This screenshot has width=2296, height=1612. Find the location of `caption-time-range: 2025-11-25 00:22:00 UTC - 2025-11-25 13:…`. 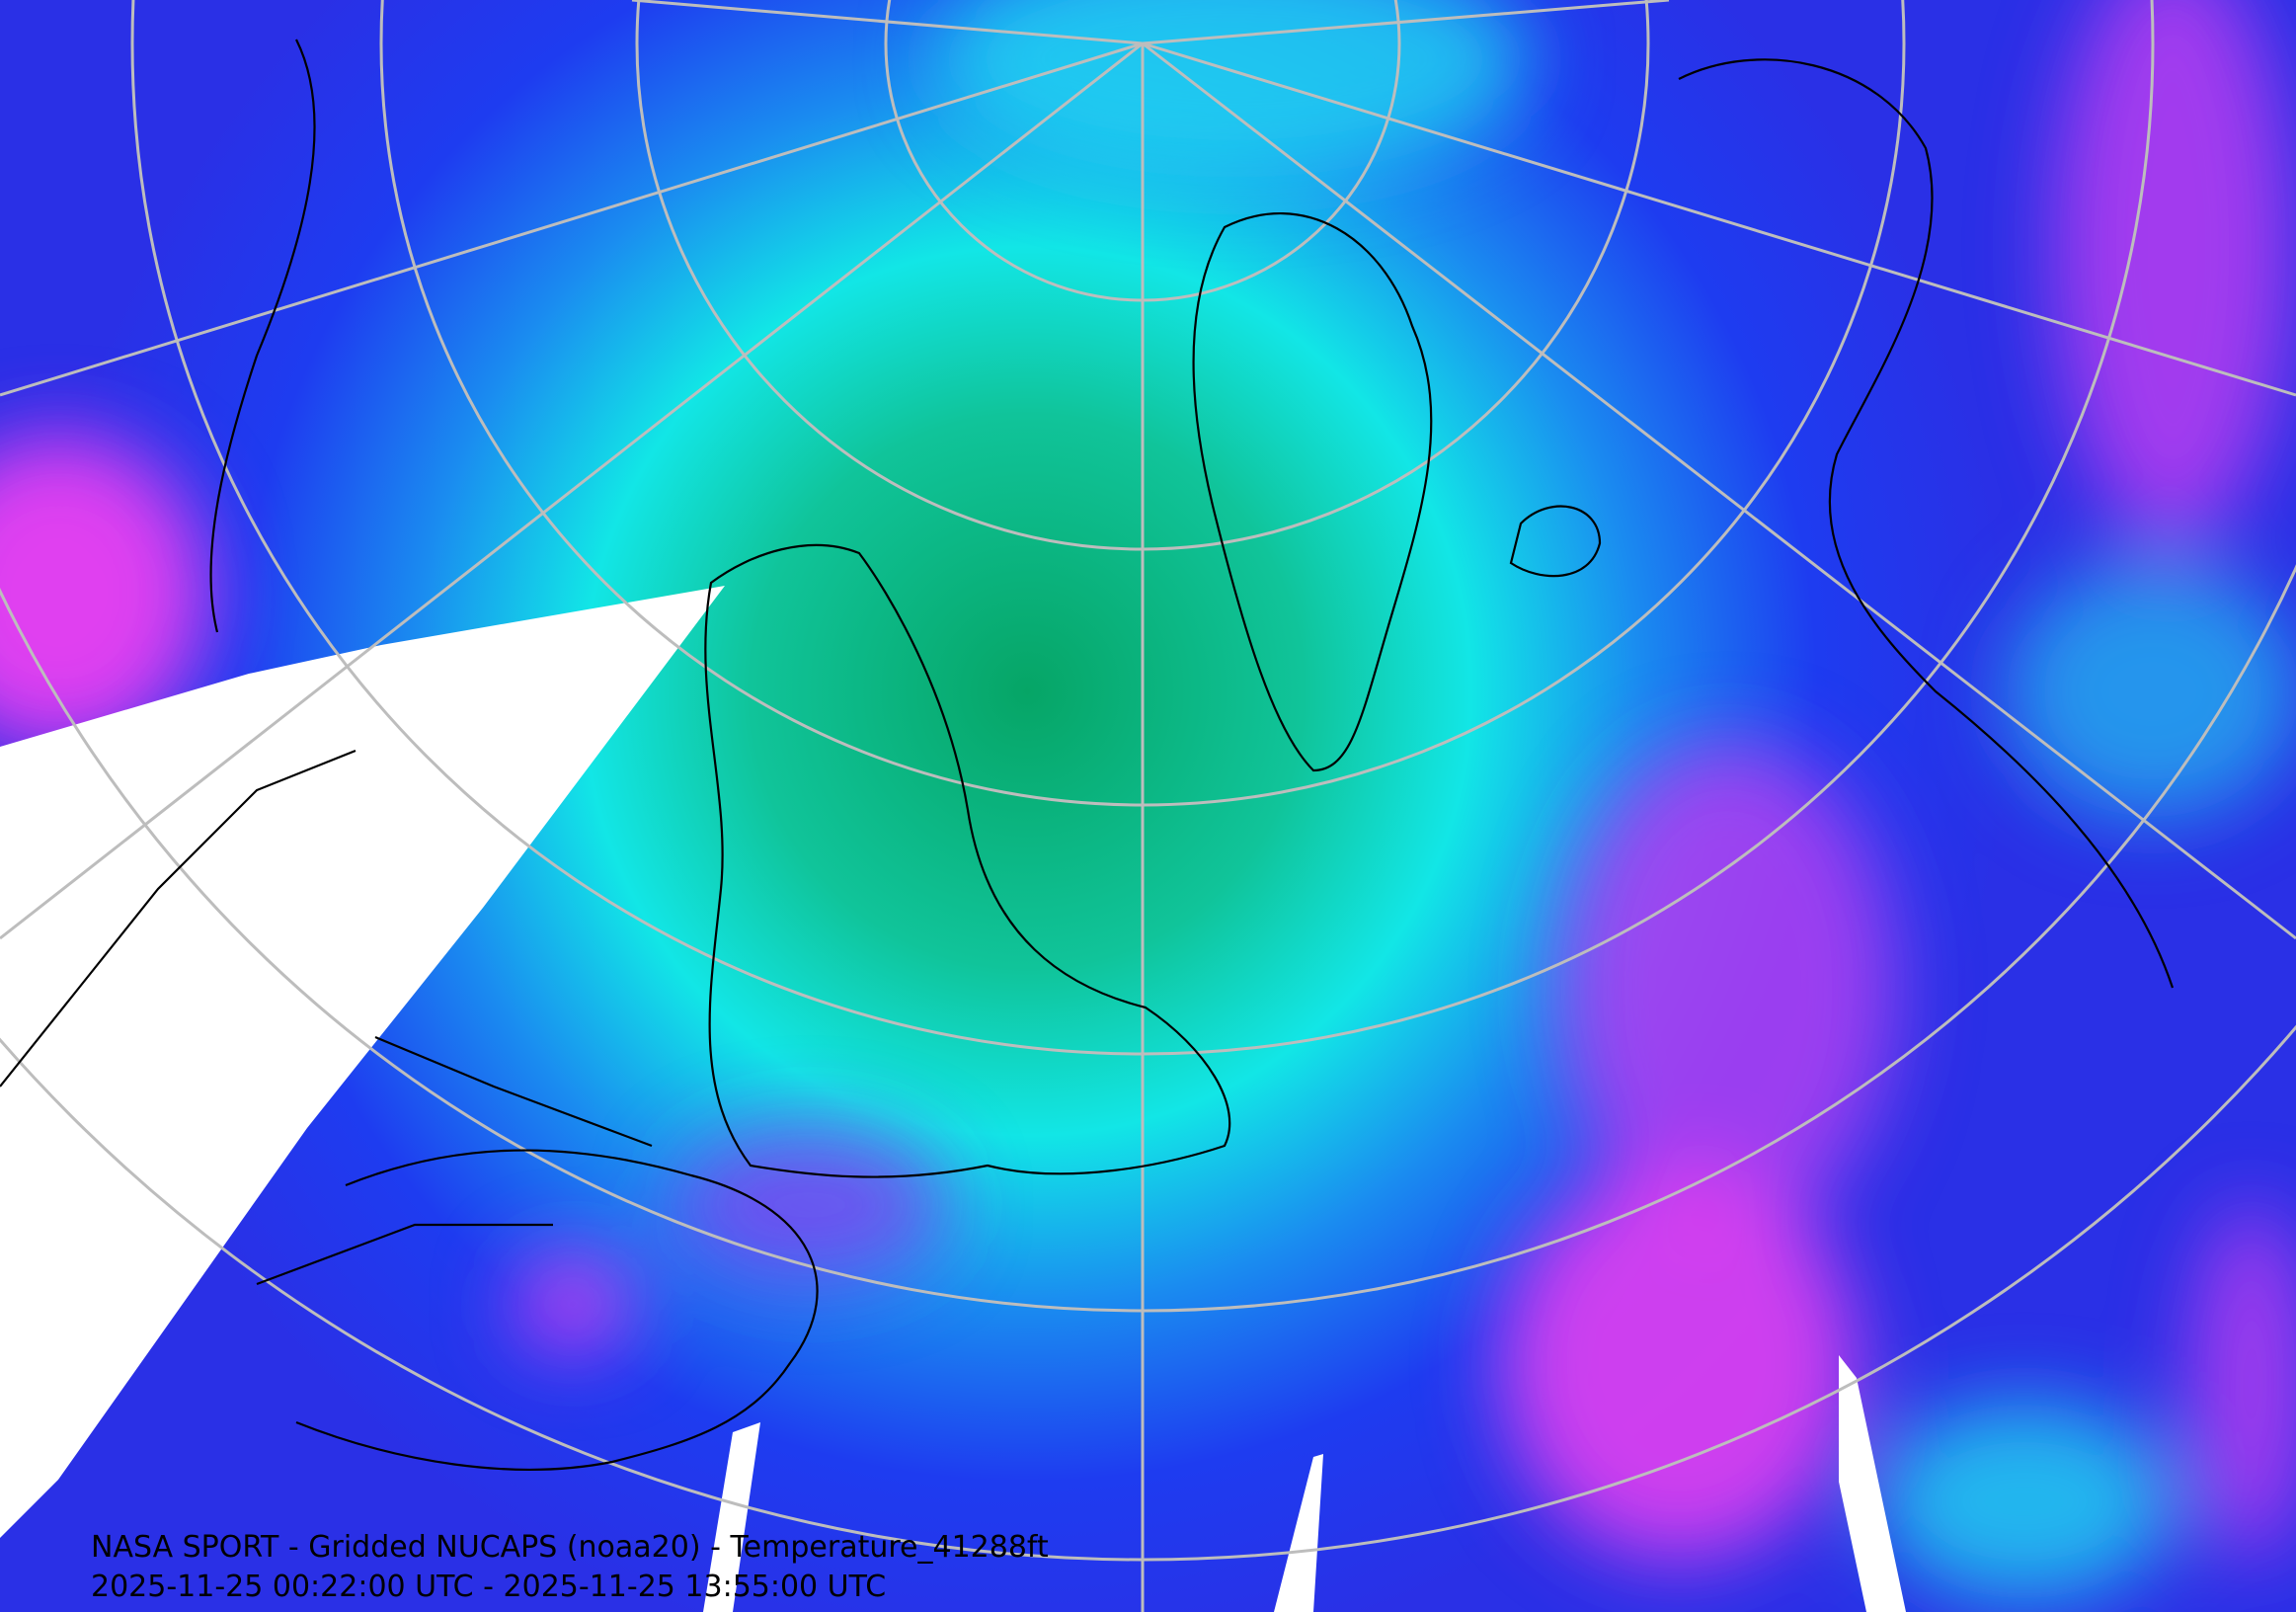

caption-time-range: 2025-11-25 00:22:00 UTC - 2025-11-25 13:… is located at coordinates (489, 1587).